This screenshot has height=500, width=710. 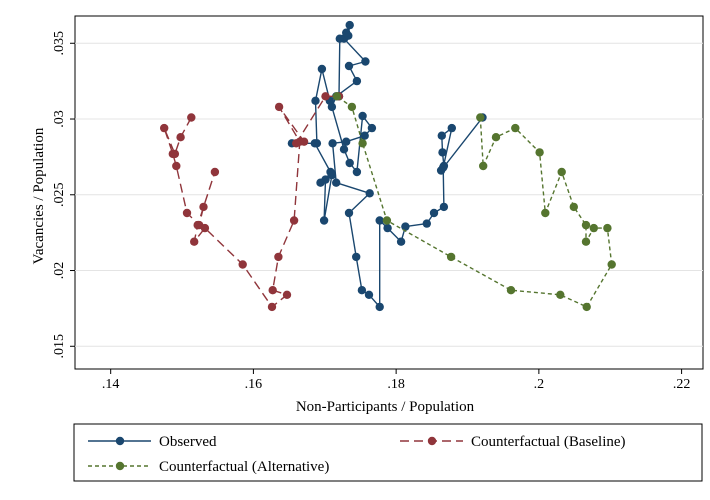 I want to click on y-axis-title: Vacancies / Population, so click(x=39, y=195).